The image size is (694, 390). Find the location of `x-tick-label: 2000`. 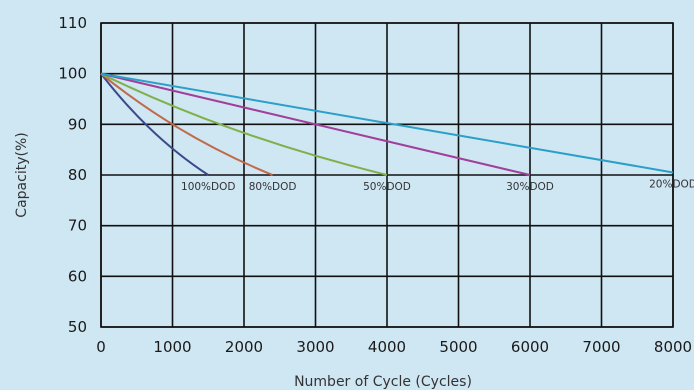

x-tick-label: 2000 is located at coordinates (244, 347).